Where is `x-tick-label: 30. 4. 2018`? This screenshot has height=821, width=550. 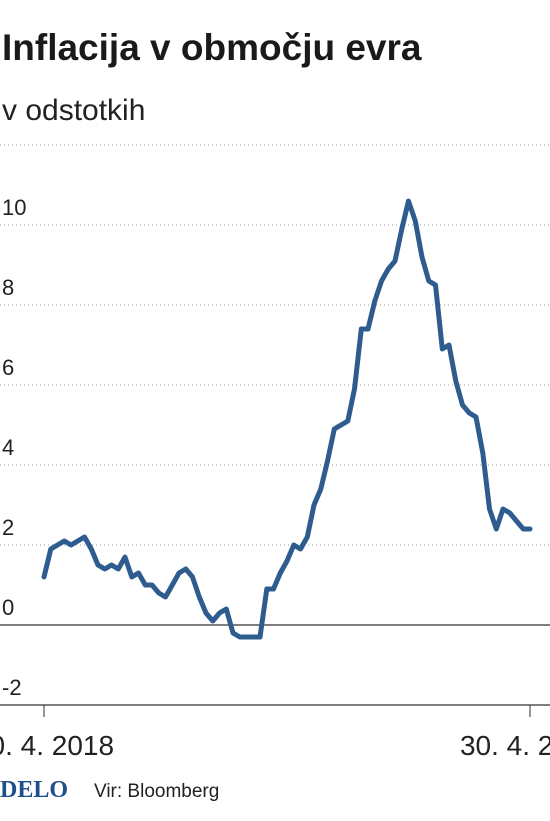
x-tick-label: 30. 4. 2018 is located at coordinates (57, 745).